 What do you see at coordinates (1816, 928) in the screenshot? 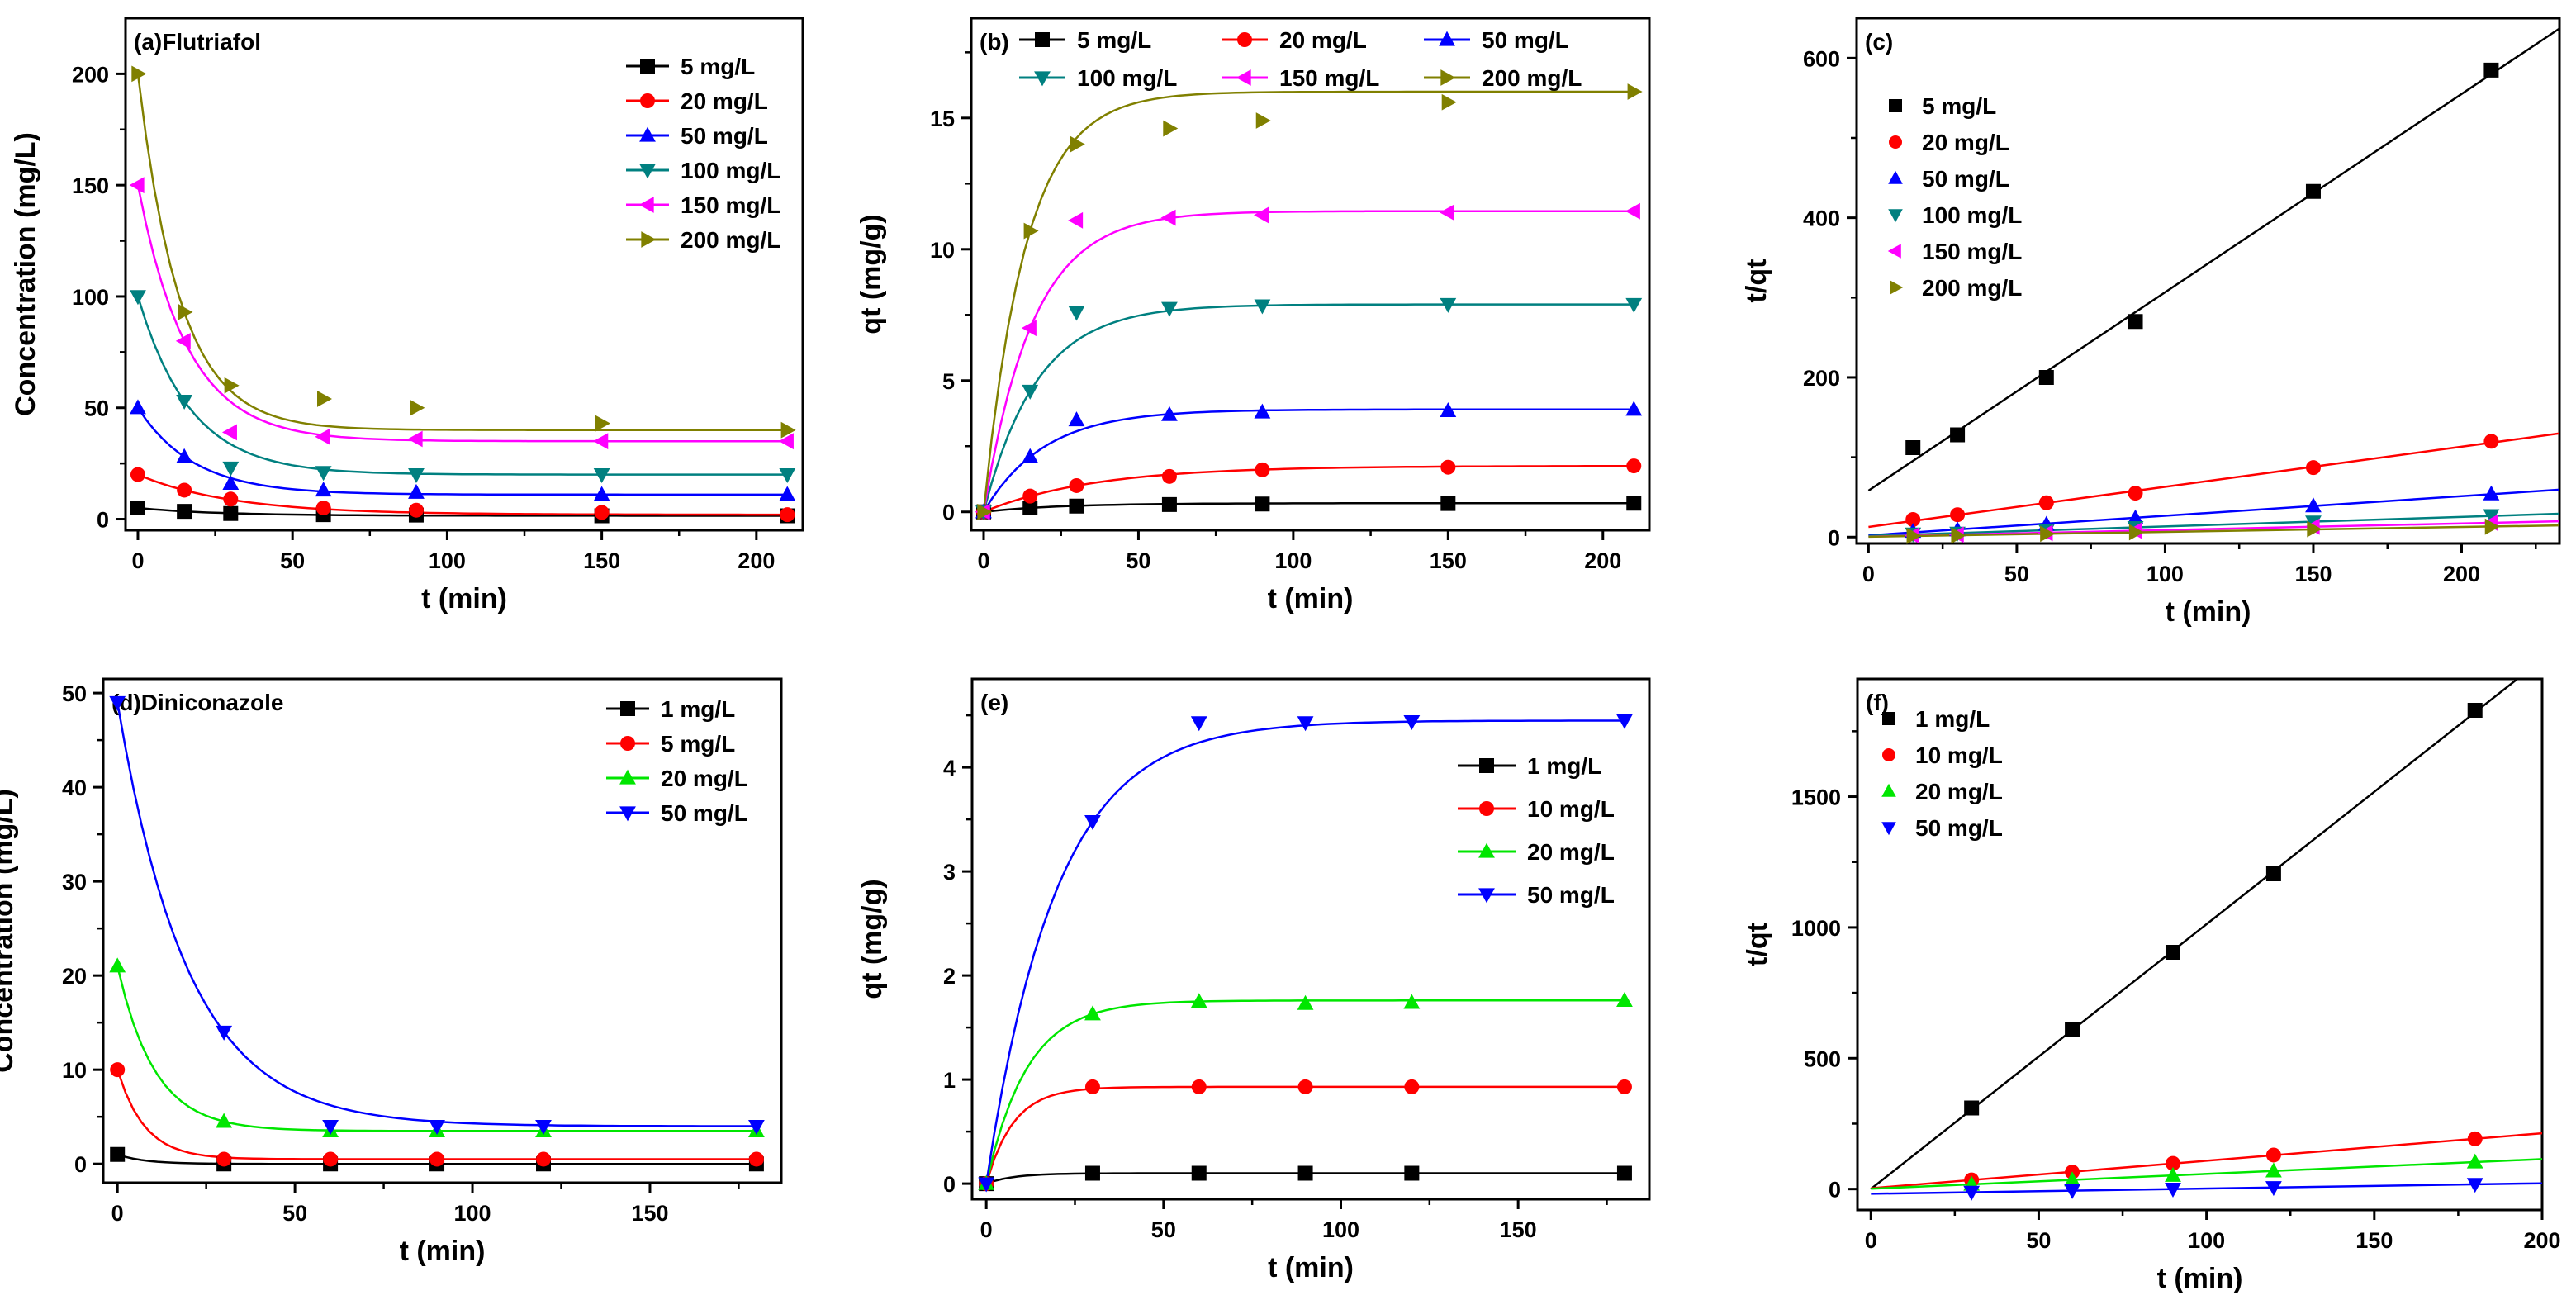
I see `y-tick-label: 1000` at bounding box center [1816, 928].